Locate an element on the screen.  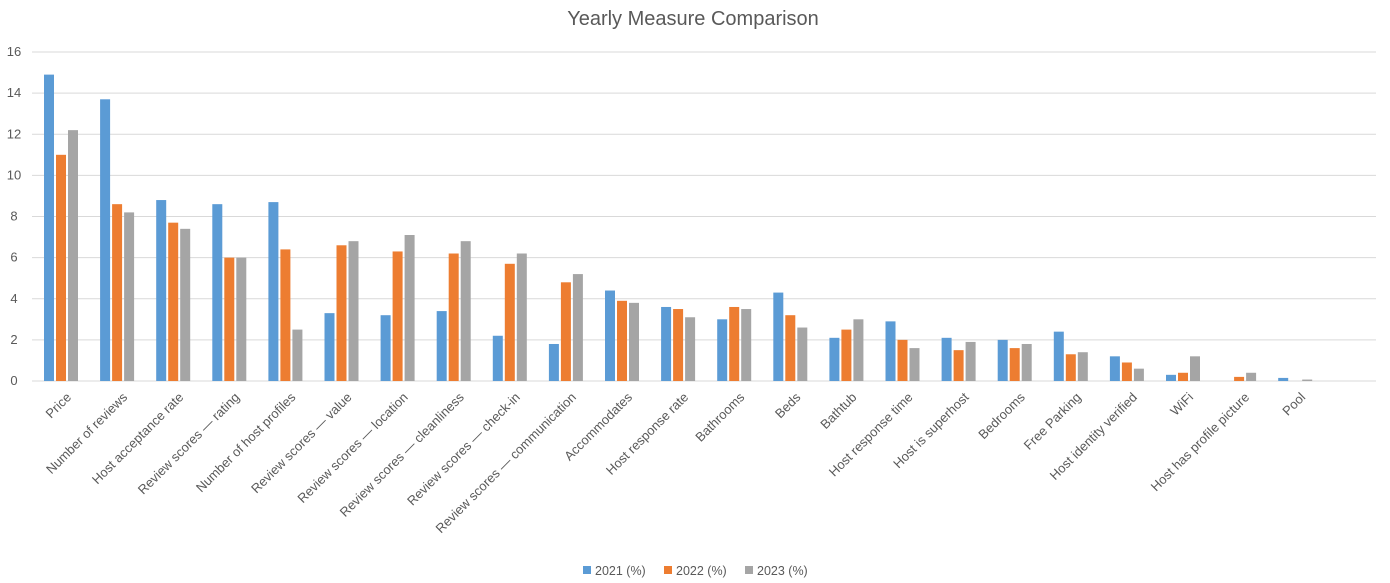
x-tick-label: Beds is located at coordinates (788, 405).